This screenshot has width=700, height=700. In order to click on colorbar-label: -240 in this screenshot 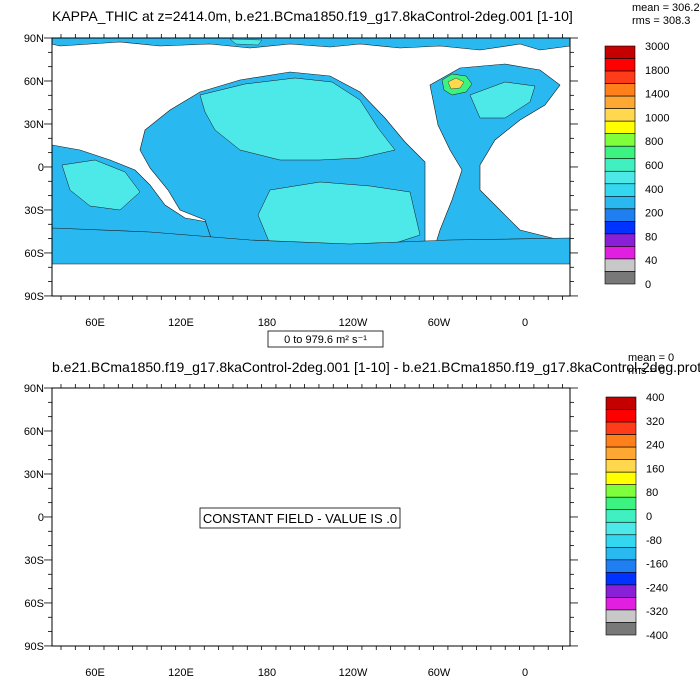, I will do `click(657, 588)`.